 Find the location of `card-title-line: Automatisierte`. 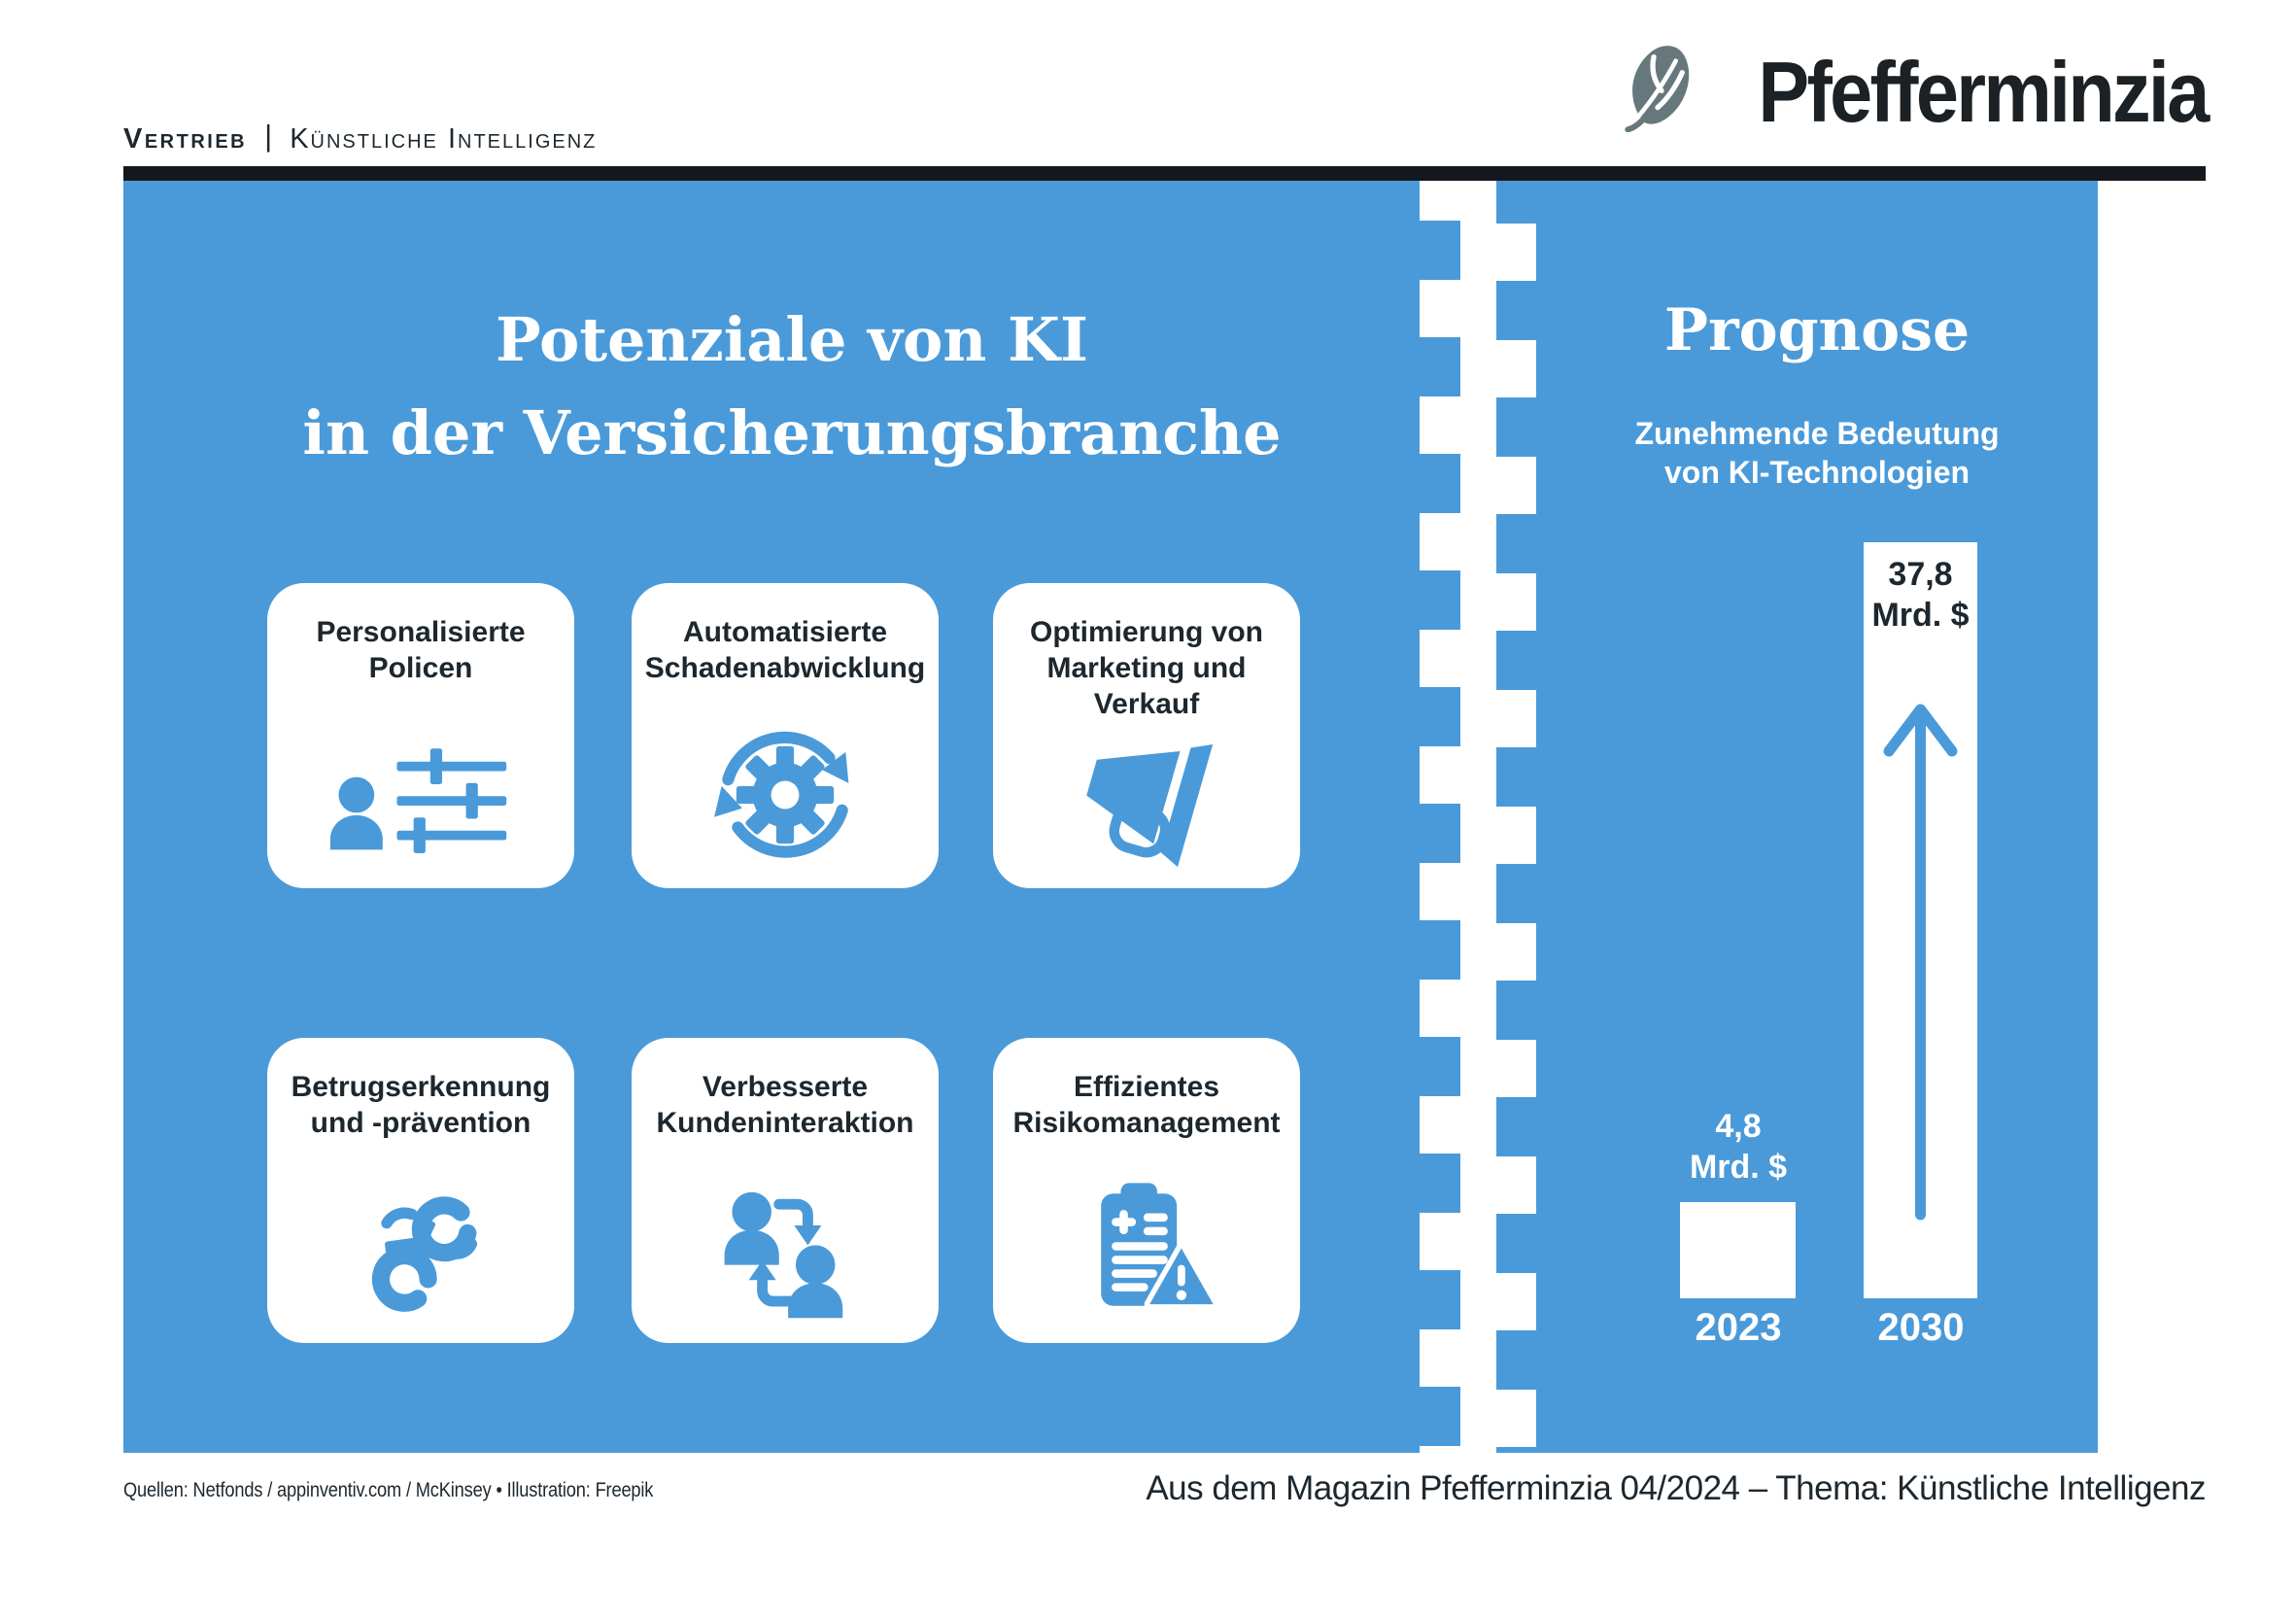

card-title-line: Automatisierte is located at coordinates (785, 632).